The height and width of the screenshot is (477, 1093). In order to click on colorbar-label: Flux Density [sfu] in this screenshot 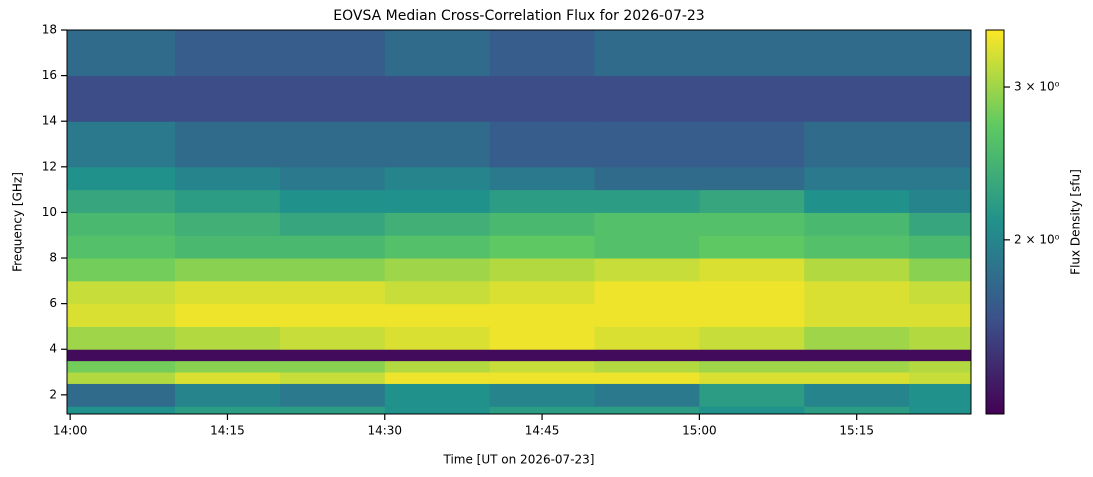, I will do `click(1076, 222)`.